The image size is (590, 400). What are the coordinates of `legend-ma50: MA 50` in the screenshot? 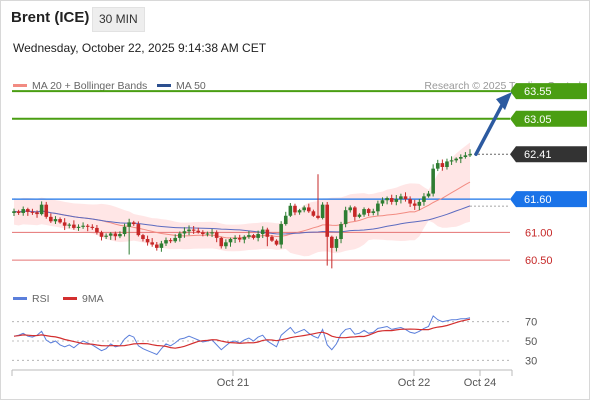 It's located at (181, 86).